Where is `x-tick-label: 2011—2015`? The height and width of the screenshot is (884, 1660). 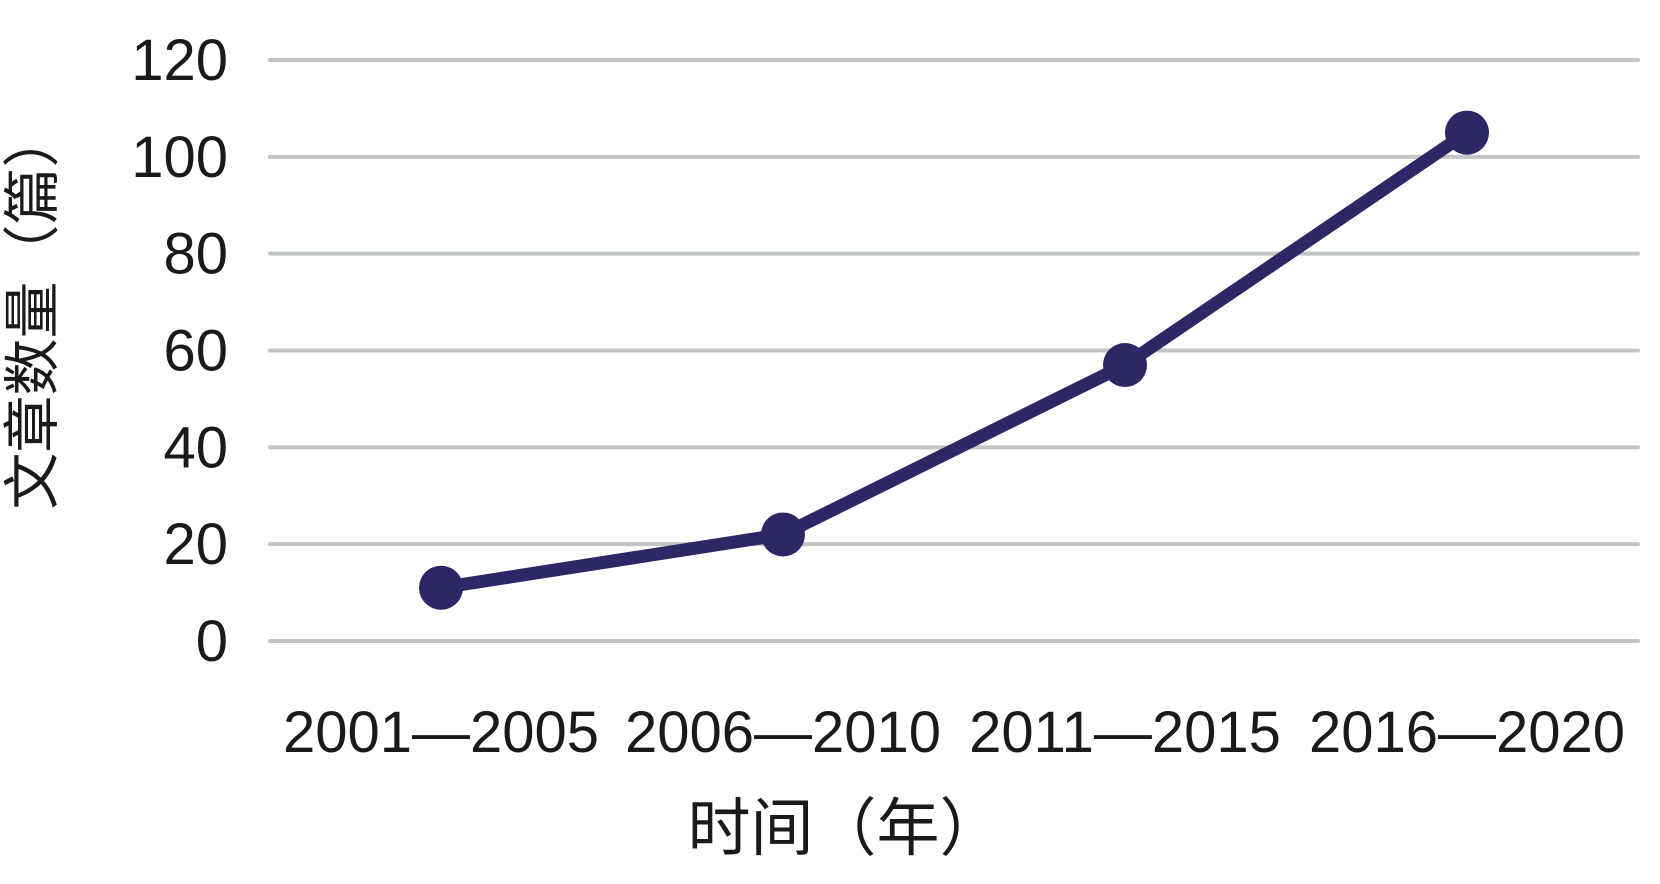 x-tick-label: 2011—2015 is located at coordinates (1125, 732).